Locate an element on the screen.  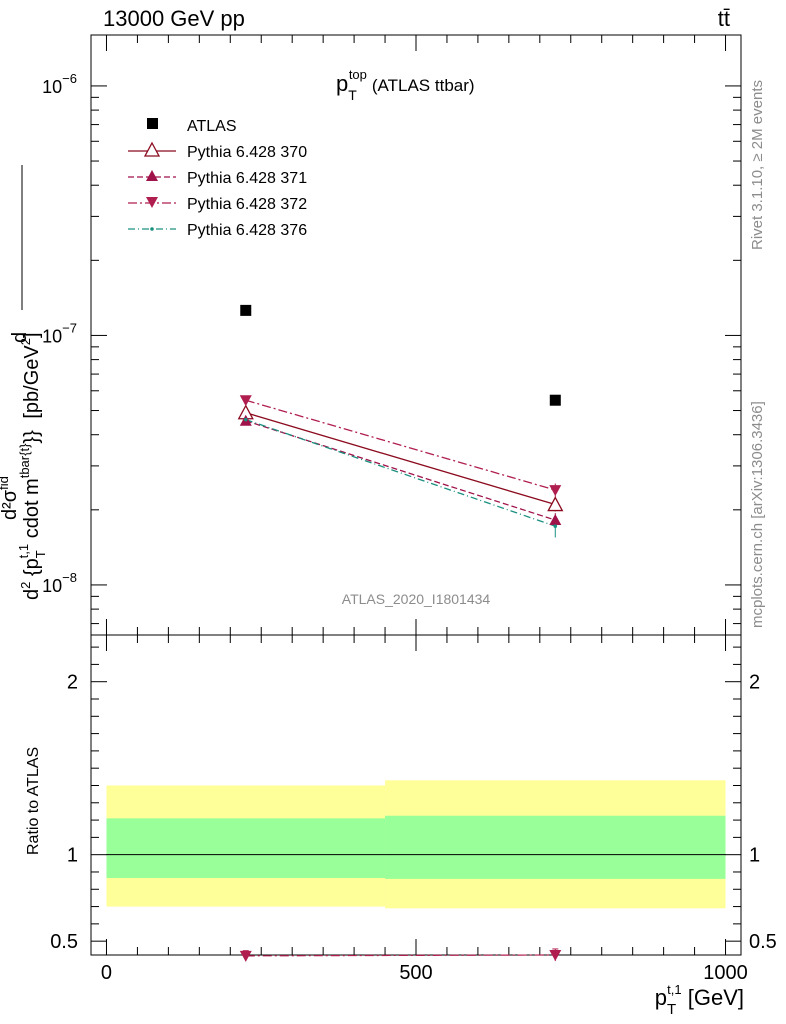
svg-text: Ratio to ATLAS is located at coordinates (33, 801).